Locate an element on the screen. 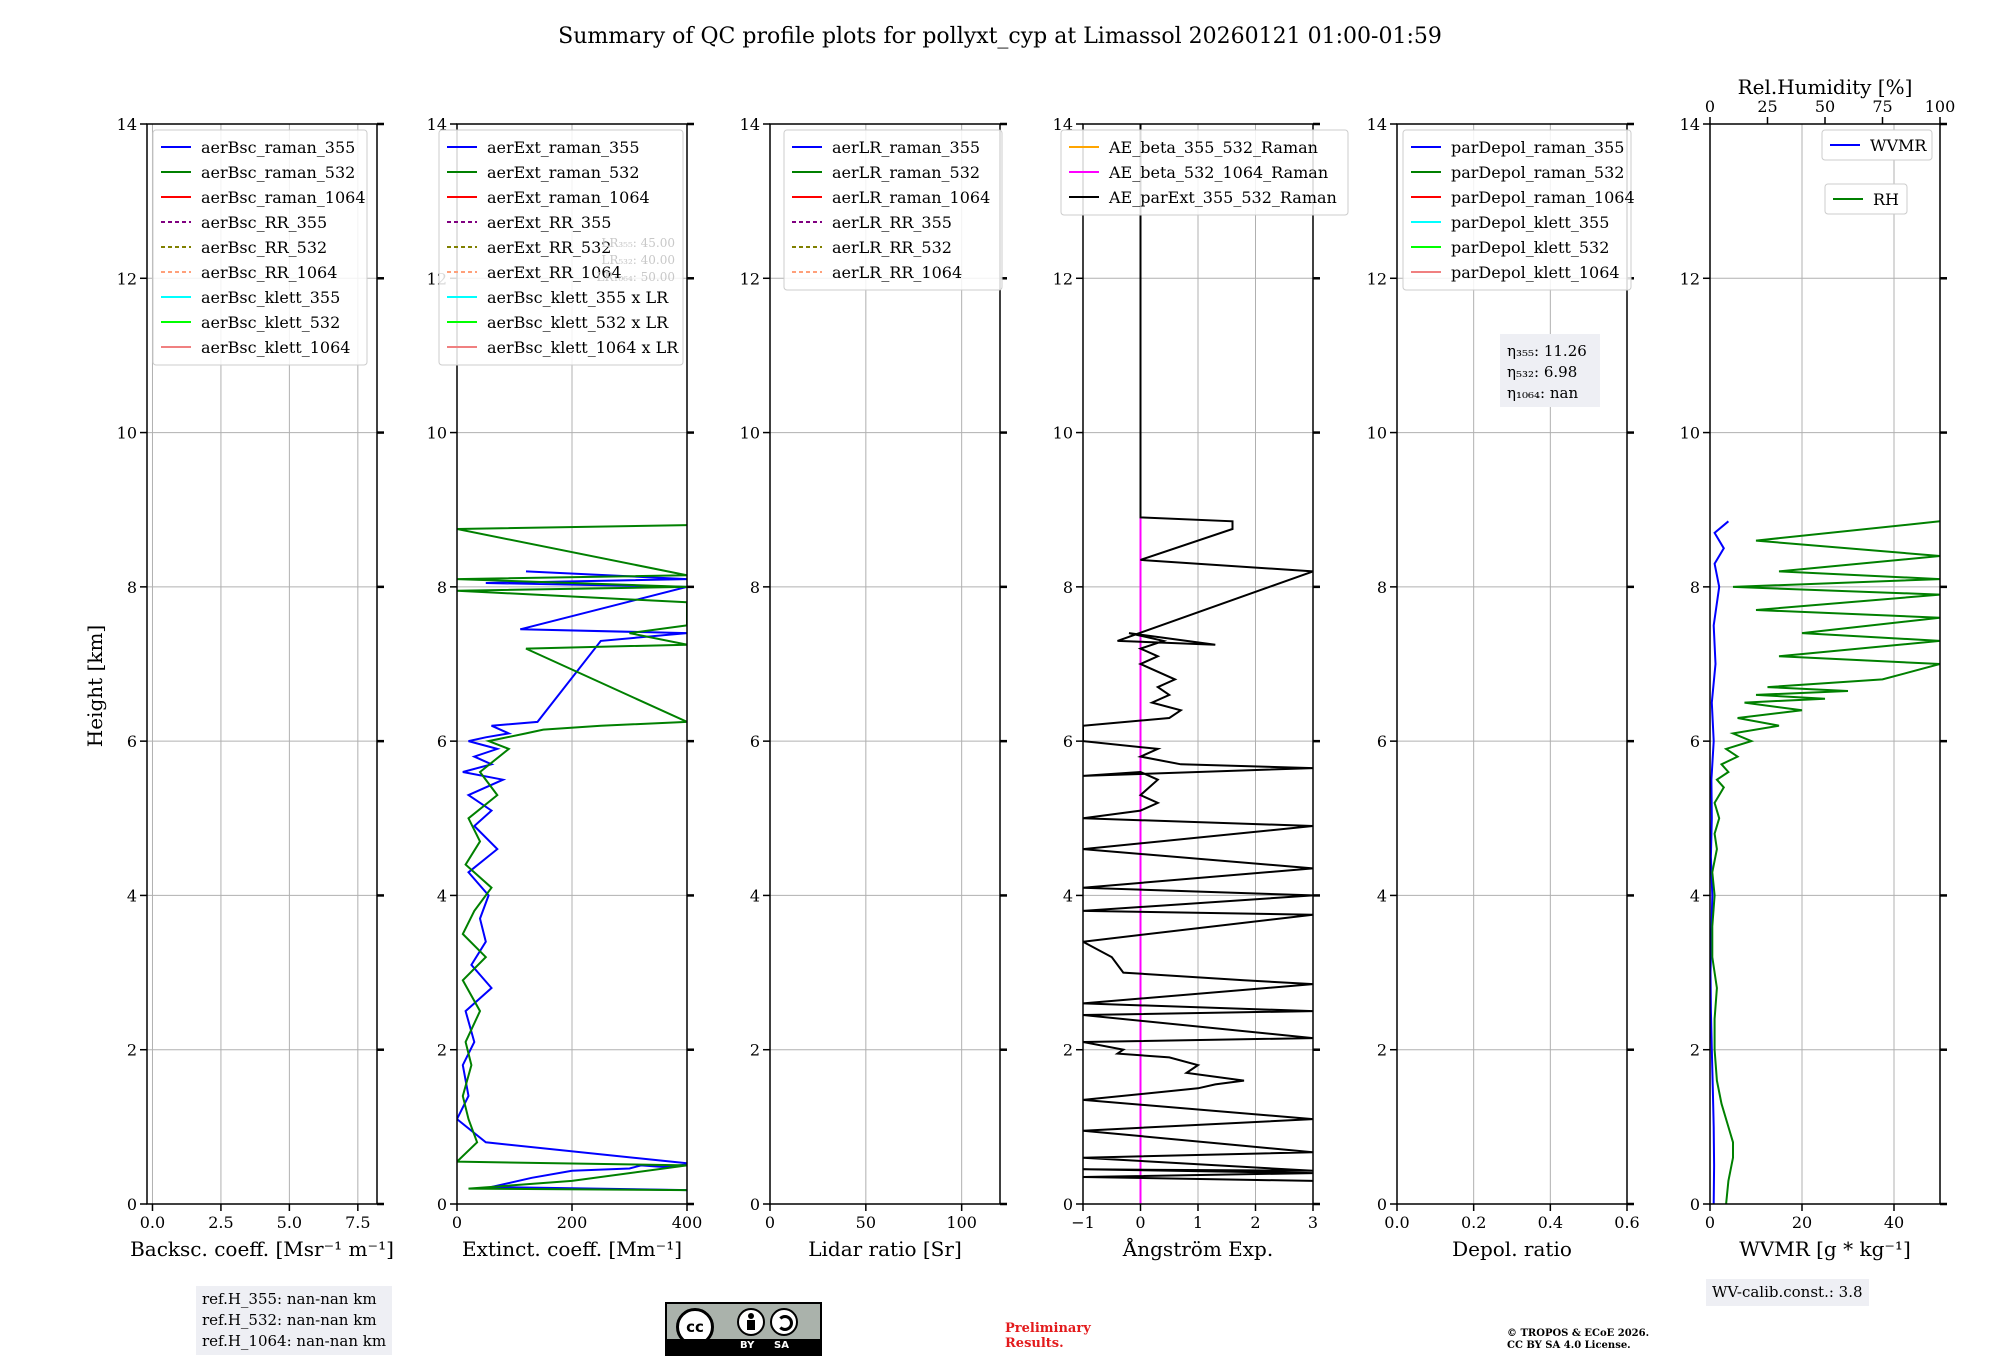  top-x-tick-label: 25 is located at coordinates (1767, 106).